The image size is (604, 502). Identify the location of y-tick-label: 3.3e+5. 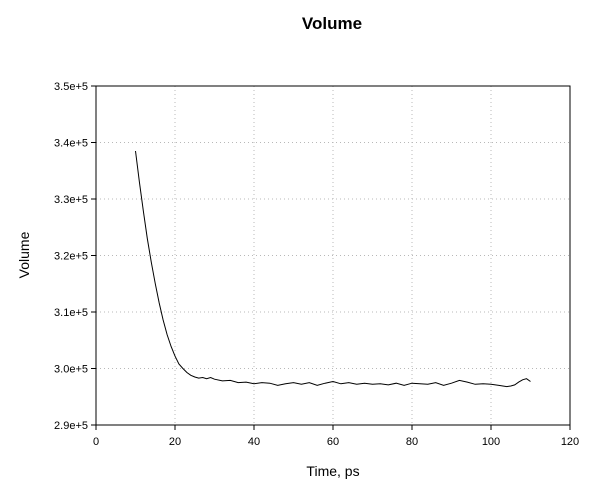
(71, 200).